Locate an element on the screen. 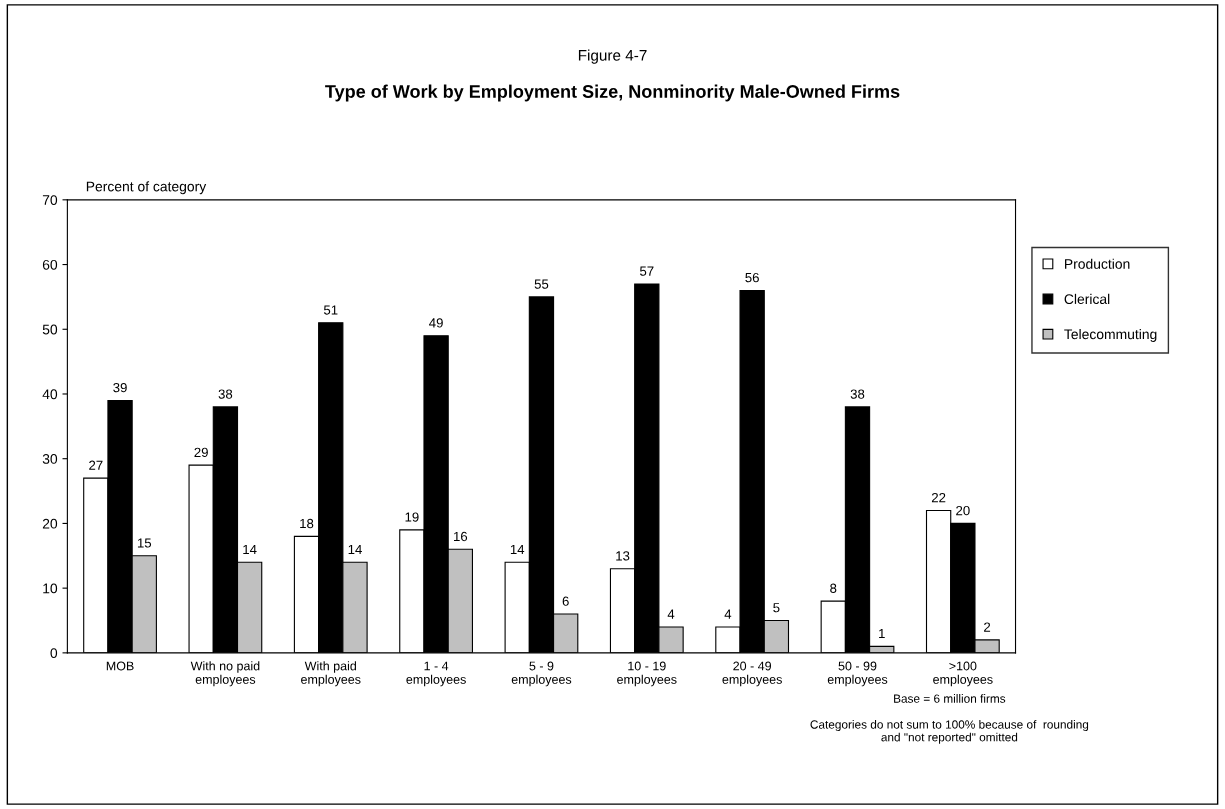 The image size is (1225, 809). data-label: 20 is located at coordinates (963, 510).